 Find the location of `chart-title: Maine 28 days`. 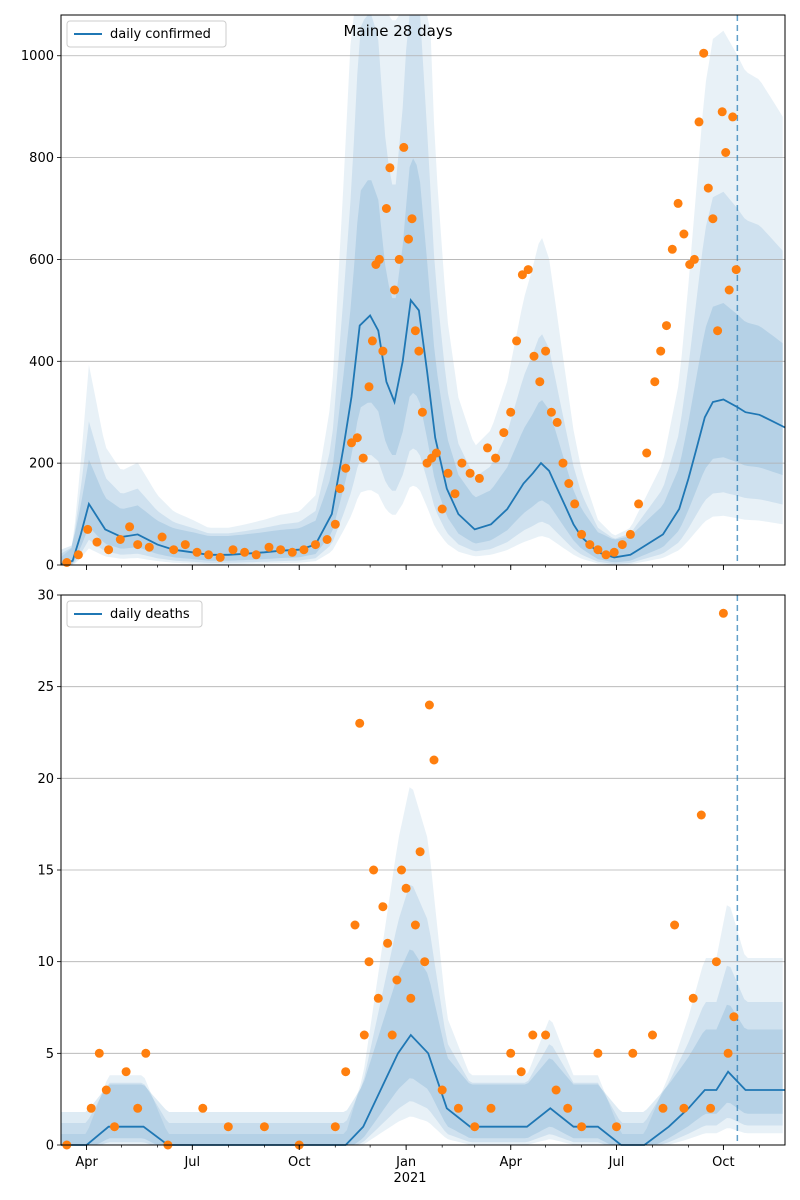

chart-title: Maine 28 days is located at coordinates (397, 31).